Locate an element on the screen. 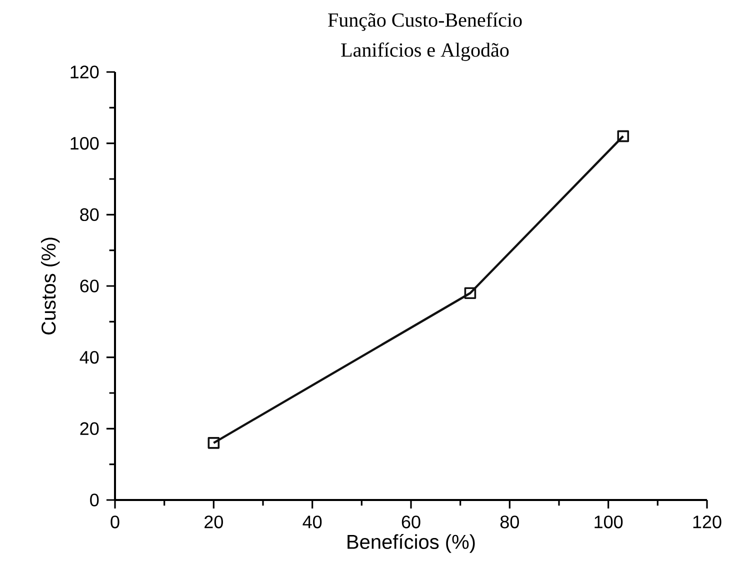  y-tick-label: 80 is located at coordinates (89, 215).